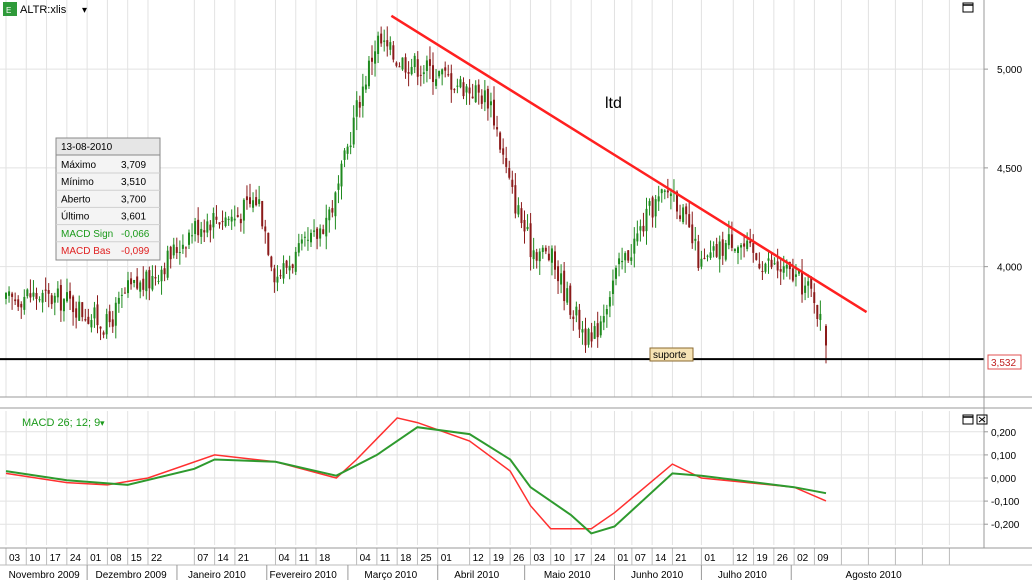  I want to click on day-tick-label: 22, so click(157, 558).